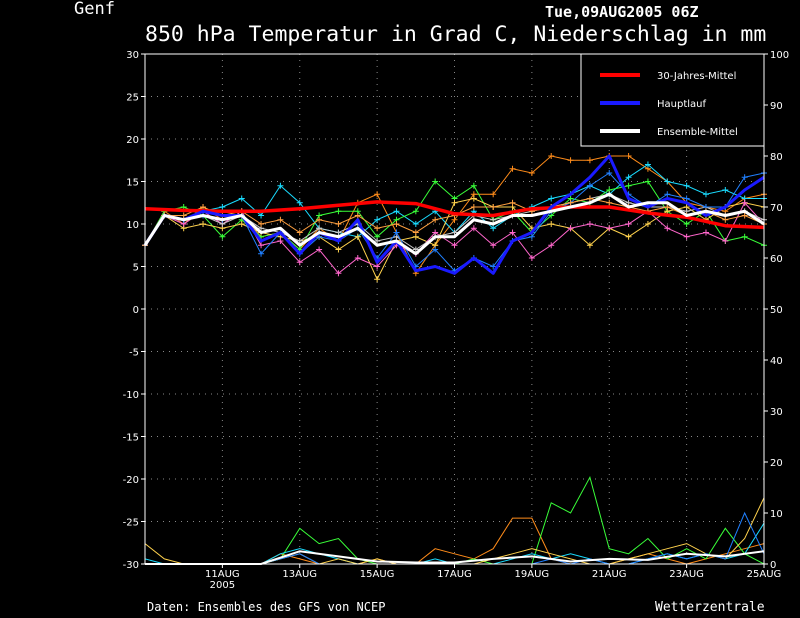 Image resolution: width=800 pixels, height=618 pixels. What do you see at coordinates (132, 183) in the screenshot?
I see `y-tick-label: 15` at bounding box center [132, 183].